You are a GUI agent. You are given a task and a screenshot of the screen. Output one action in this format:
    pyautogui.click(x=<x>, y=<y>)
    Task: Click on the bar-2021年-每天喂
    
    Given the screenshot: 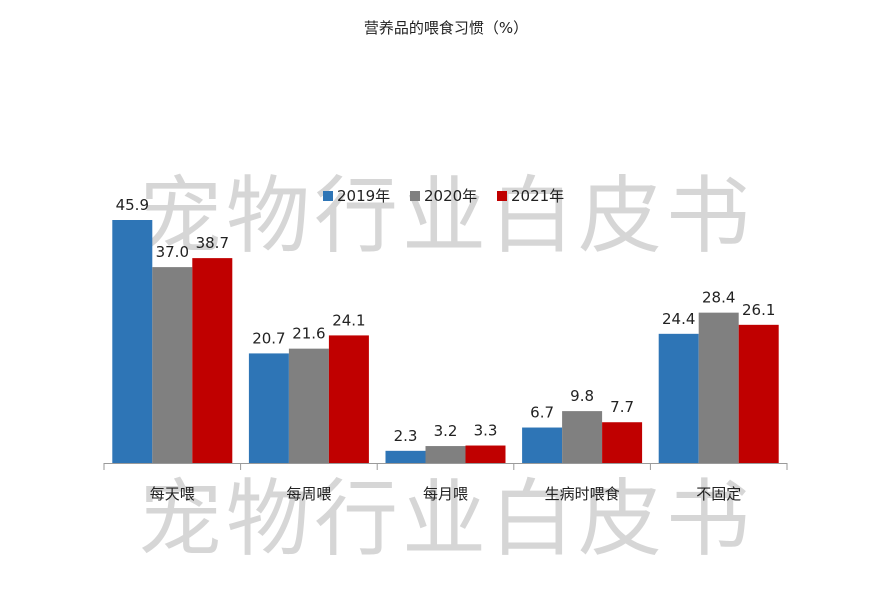 What is the action you would take?
    pyautogui.click(x=212, y=360)
    